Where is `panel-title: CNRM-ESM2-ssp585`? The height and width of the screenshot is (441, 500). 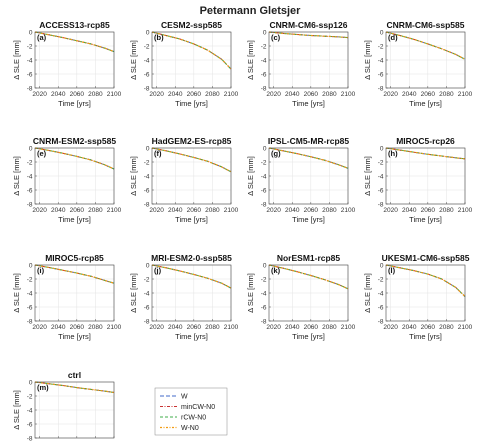
panel-title: CNRM-ESM2-ssp585 is located at coordinates (74, 141).